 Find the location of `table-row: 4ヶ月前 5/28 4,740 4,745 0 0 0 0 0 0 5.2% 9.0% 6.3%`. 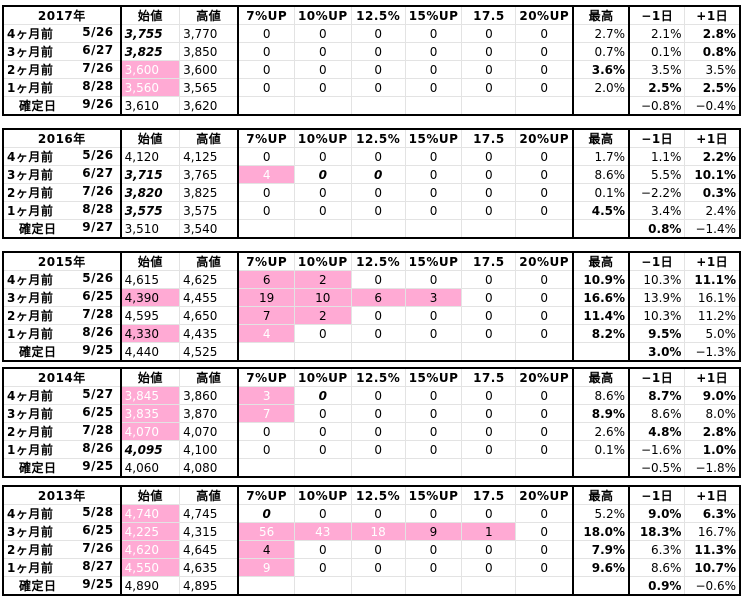

table-row: 4ヶ月前 5/28 4,740 4,745 0 0 0 0 0 0 5.2% 9.0% 6.3% is located at coordinates (371, 513).